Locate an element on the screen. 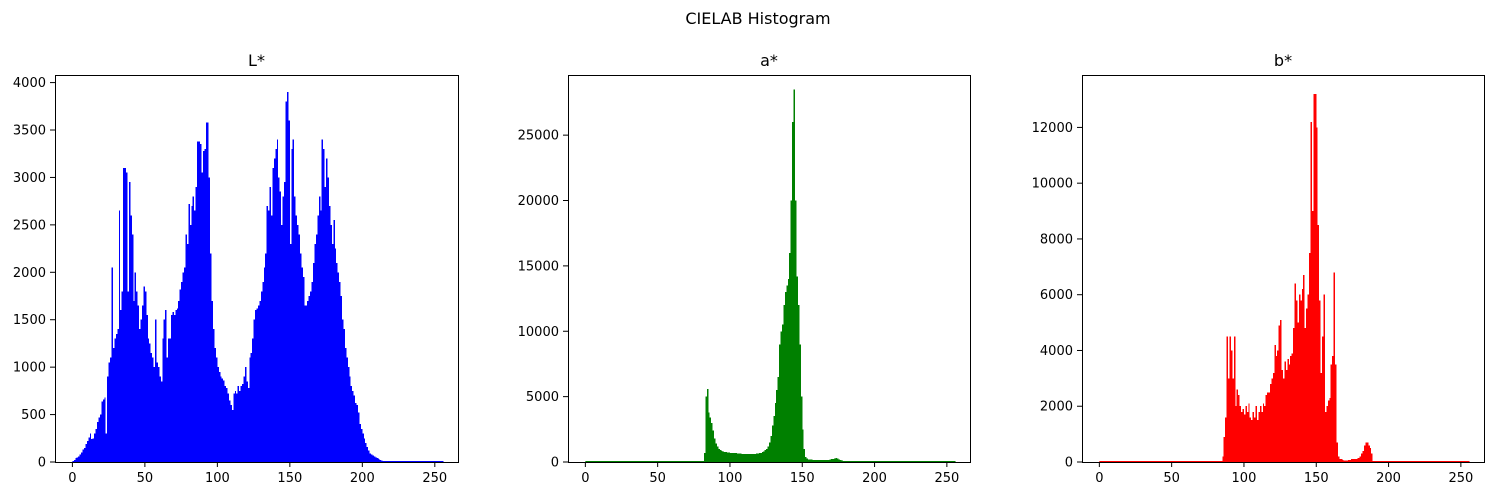 Image resolution: width=1492 pixels, height=495 pixels. l-star-y-tick-label: 4000 is located at coordinates (29, 83).